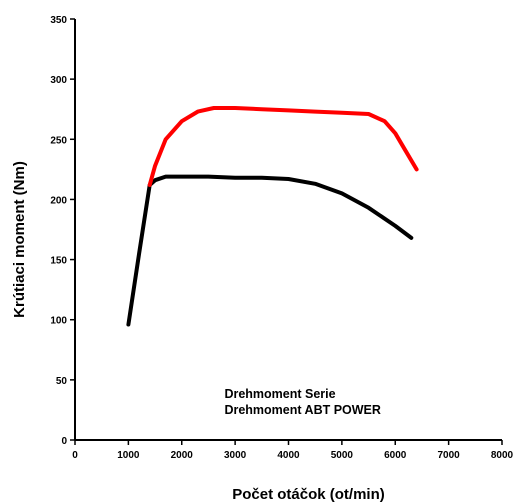 The width and height of the screenshot is (520, 504). What do you see at coordinates (64, 441) in the screenshot?
I see `y-tick-label: 0` at bounding box center [64, 441].